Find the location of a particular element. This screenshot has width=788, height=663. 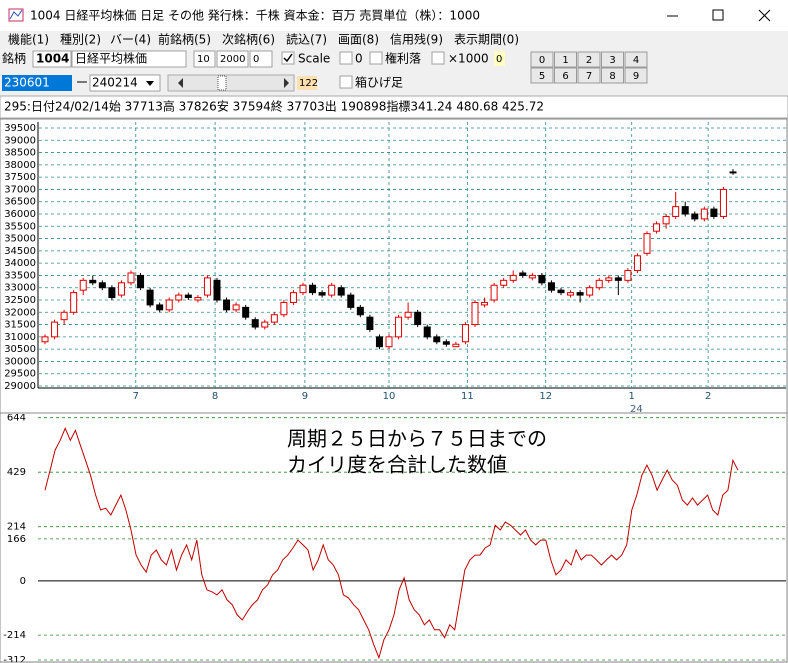

maximize-button is located at coordinates (718, 15).